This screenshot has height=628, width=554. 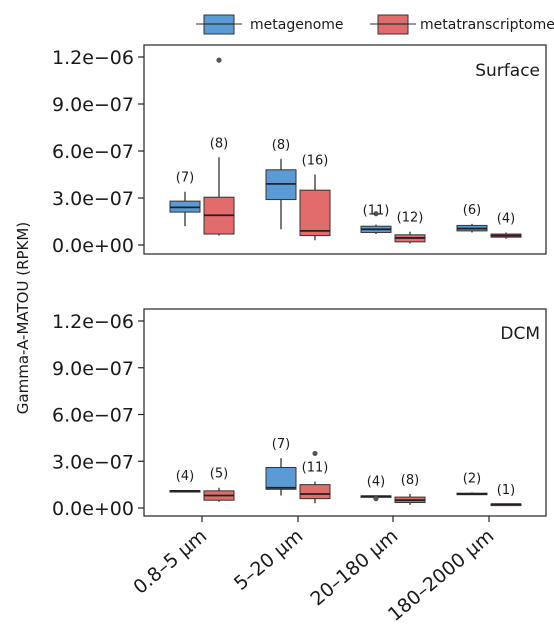 I want to click on y-axis-label: Gamma-A-MATOU (RPKM), so click(x=23, y=318).